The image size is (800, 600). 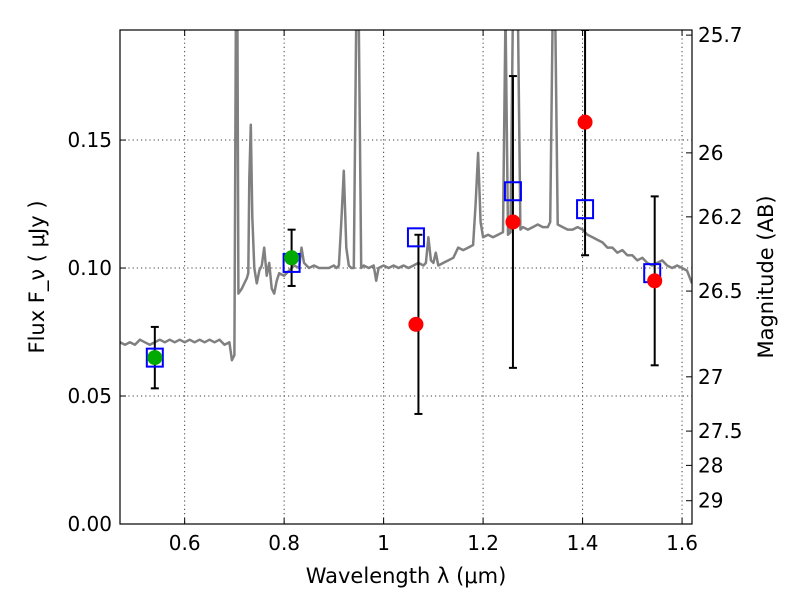 What do you see at coordinates (96, 332) in the screenshot?
I see `y-axis-ticks: 0.00 0.05 0.10 0.15` at bounding box center [96, 332].